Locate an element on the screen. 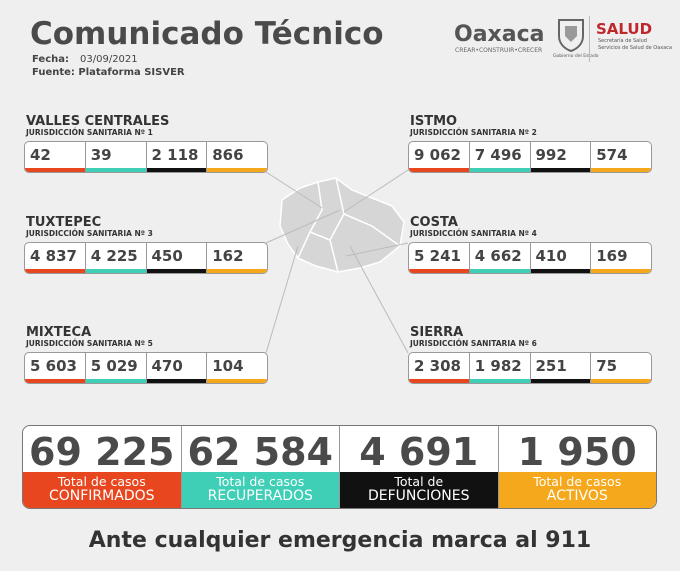  region-name: SIERRA is located at coordinates (437, 332).